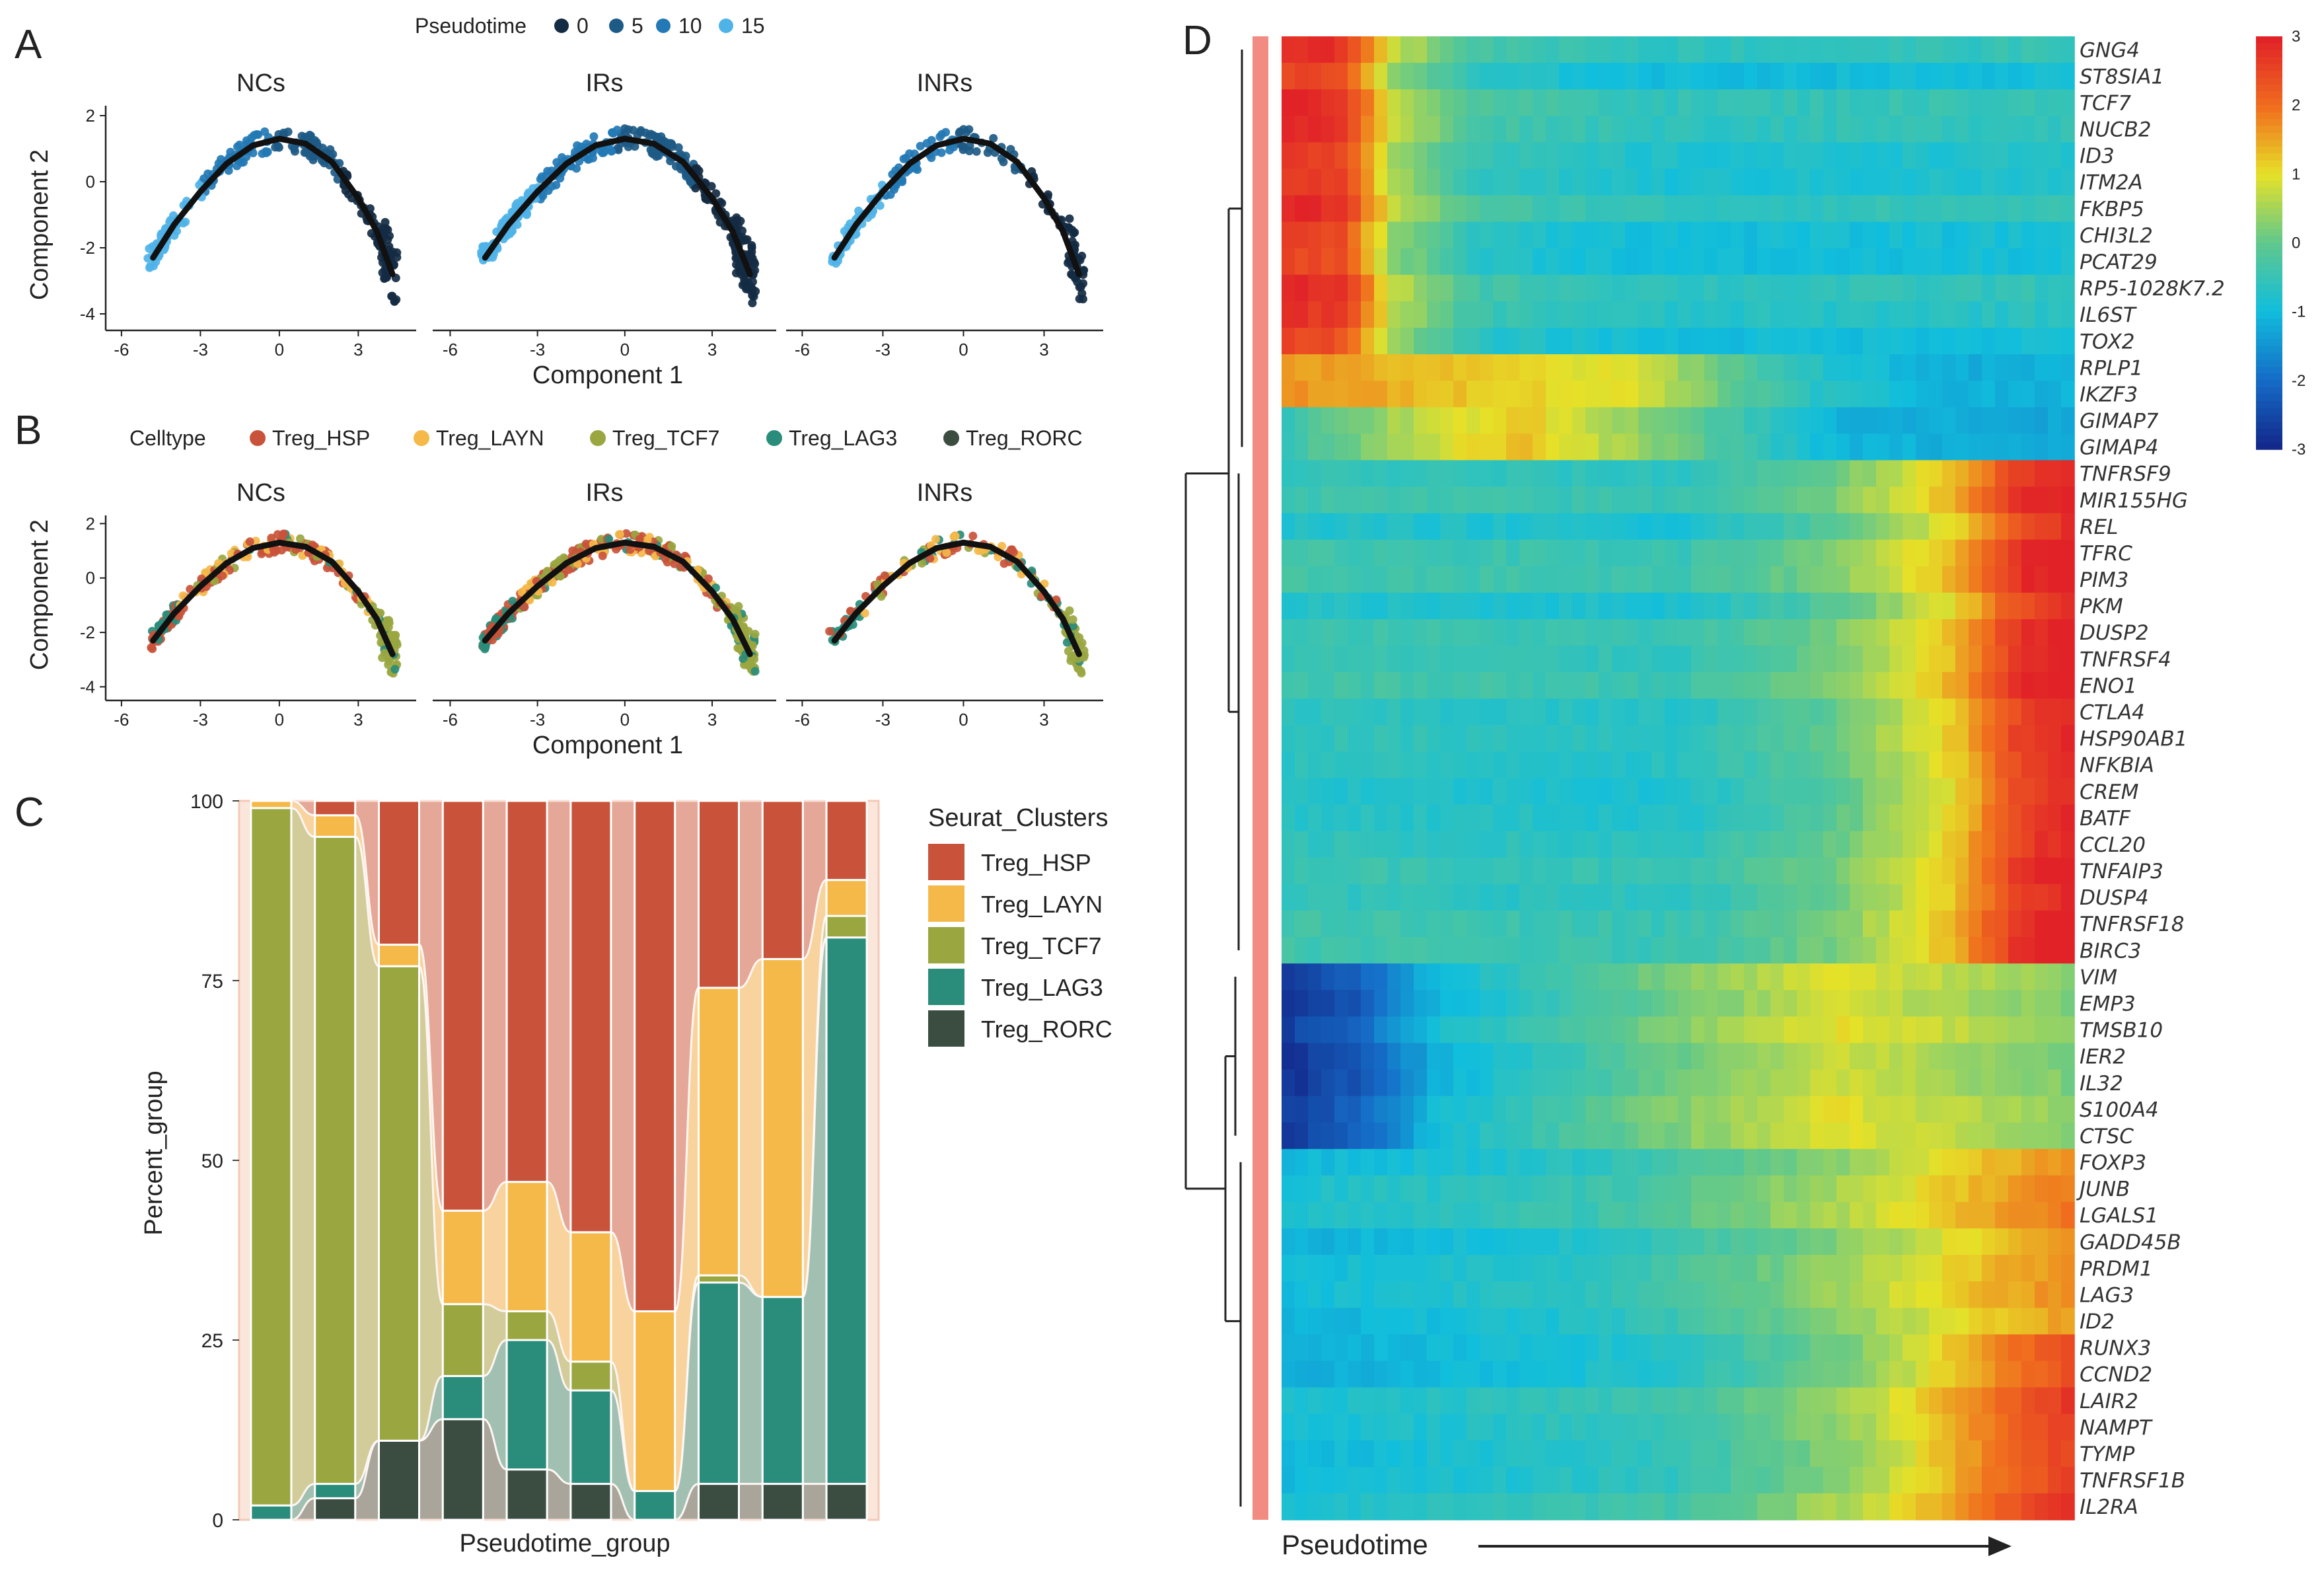 The height and width of the screenshot is (1572, 2324). Describe the element at coordinates (273, 206) in the screenshot. I see `trajectory-line` at that location.